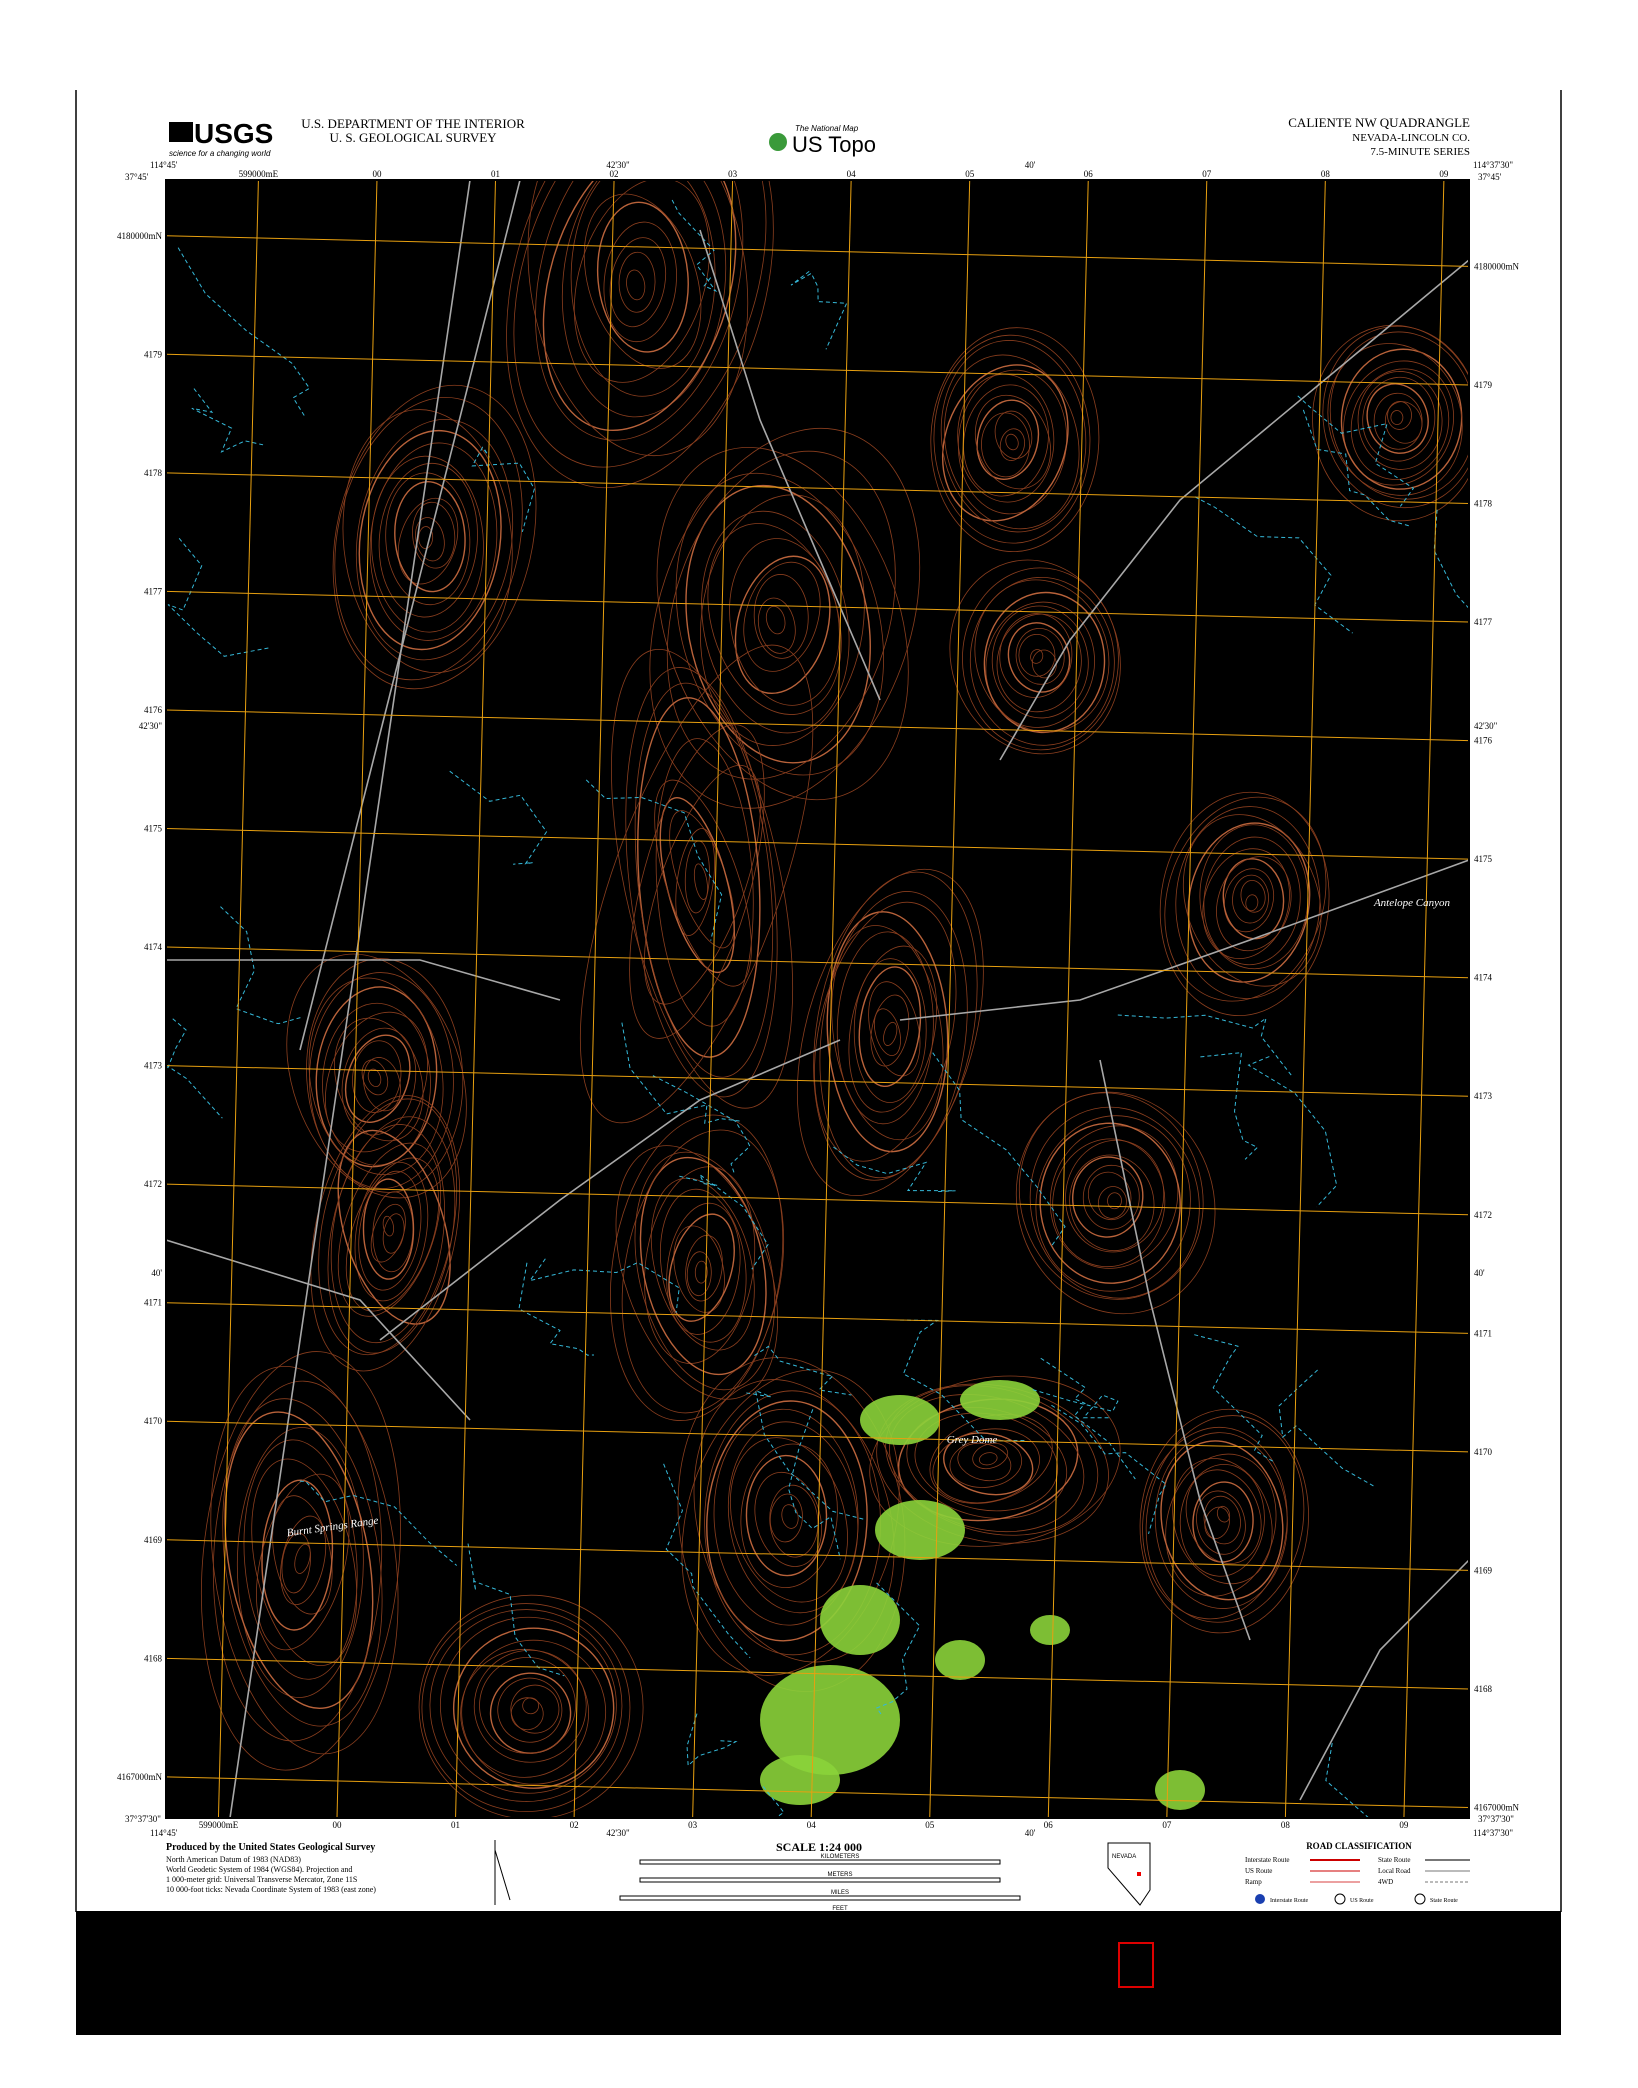 The width and height of the screenshot is (1638, 2088). What do you see at coordinates (153, 1421) in the screenshot?
I see `northing-label: 4170` at bounding box center [153, 1421].